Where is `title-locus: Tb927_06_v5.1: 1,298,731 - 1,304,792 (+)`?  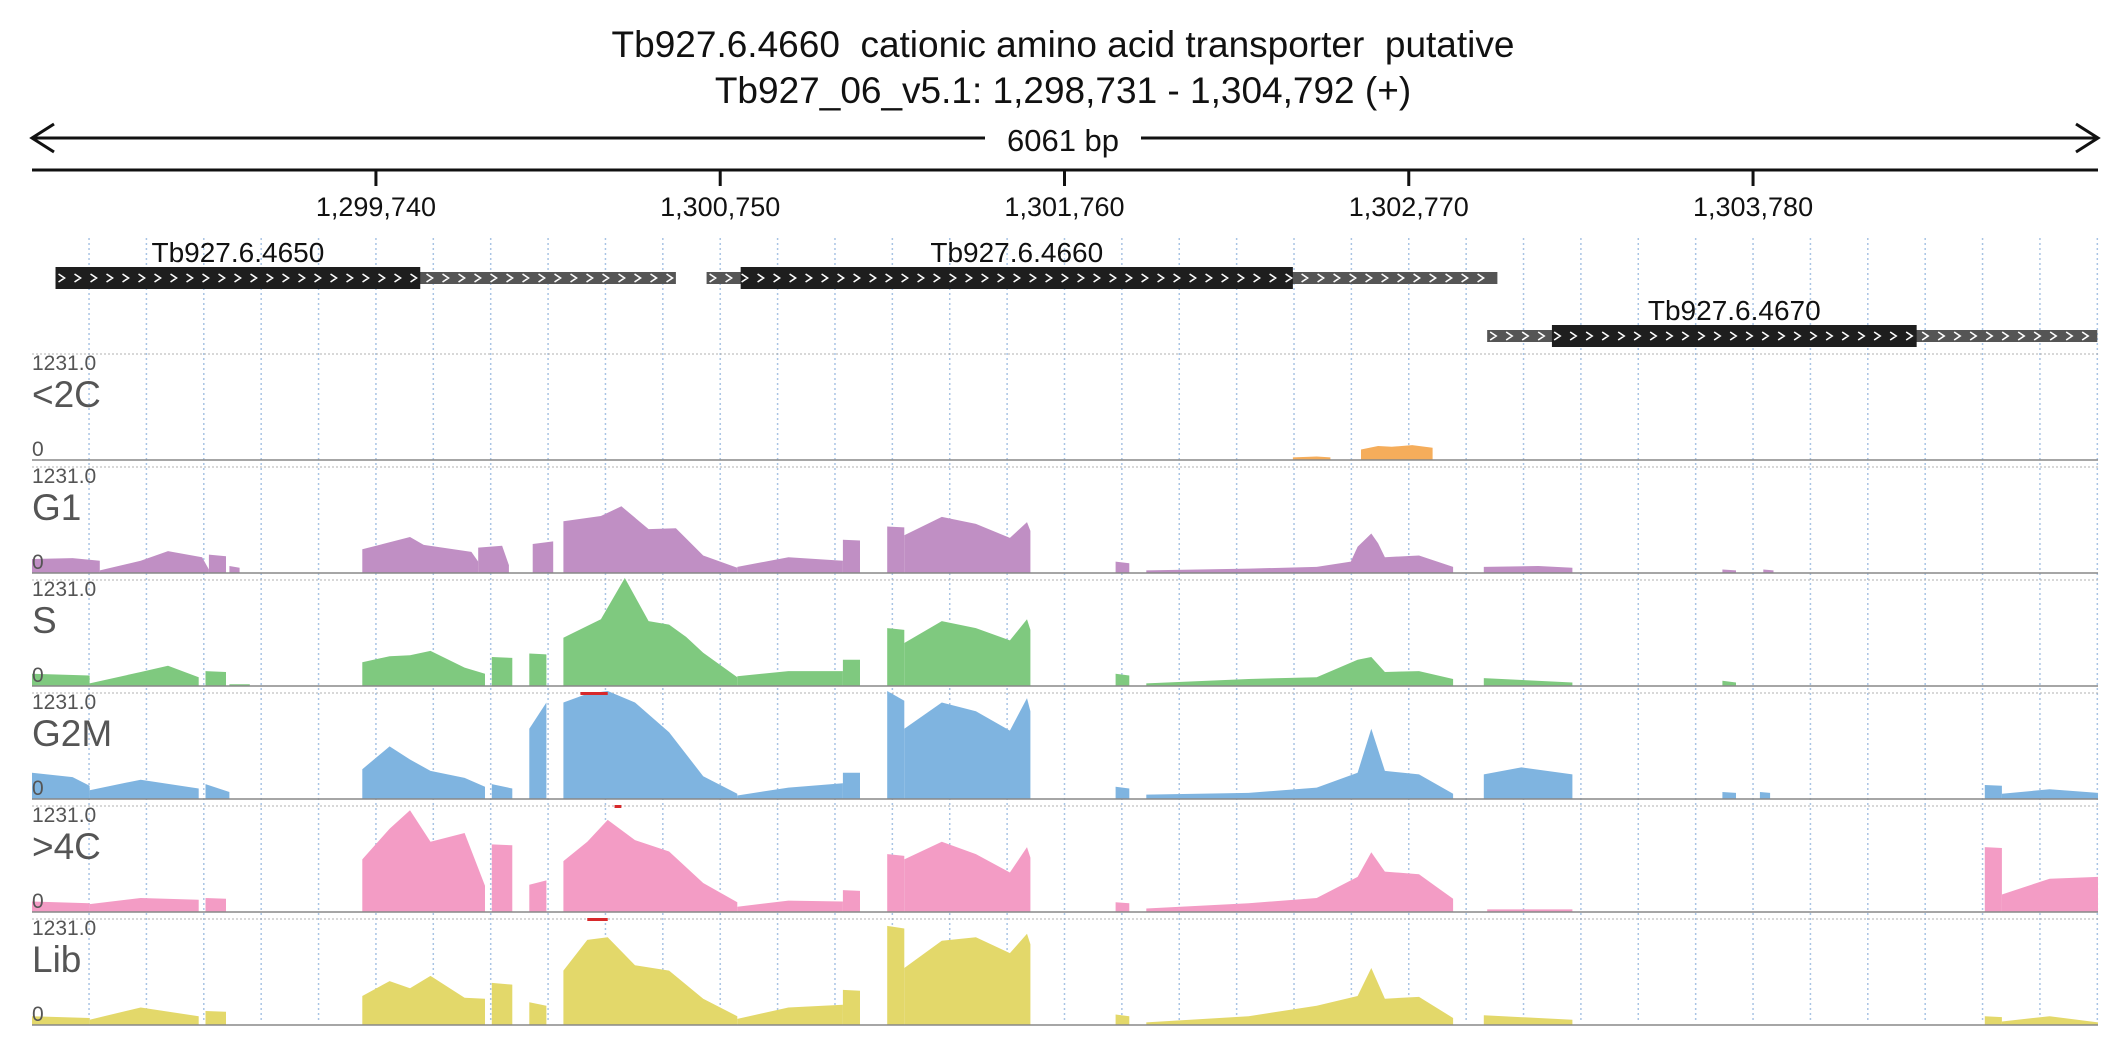 title-locus: Tb927_06_v5.1: 1,298,731 - 1,304,792 (+) is located at coordinates (1063, 90).